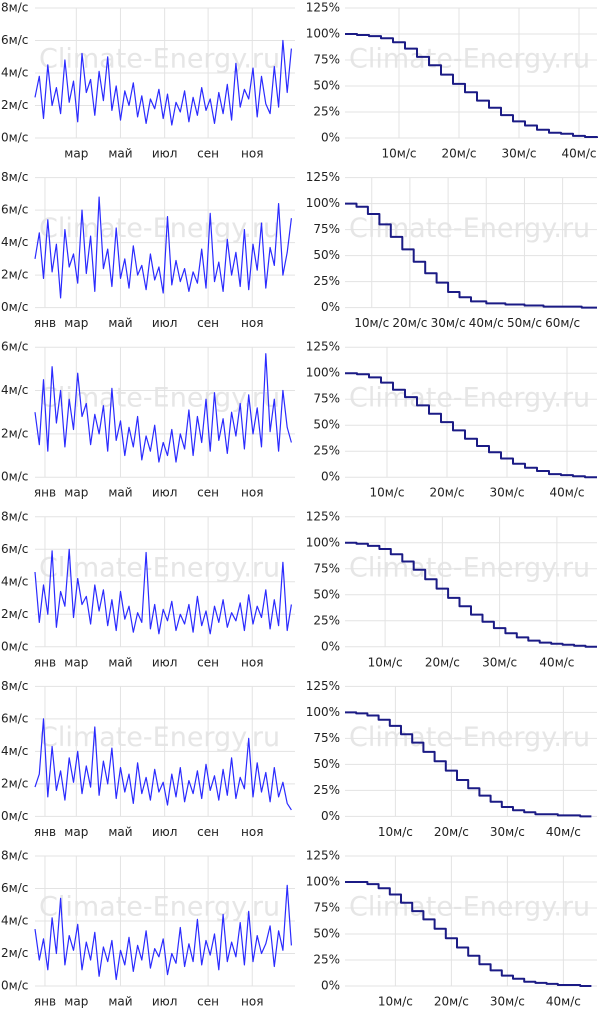  What do you see at coordinates (524, 323) in the screenshot?
I see `x-tick-label: 50м/с` at bounding box center [524, 323].